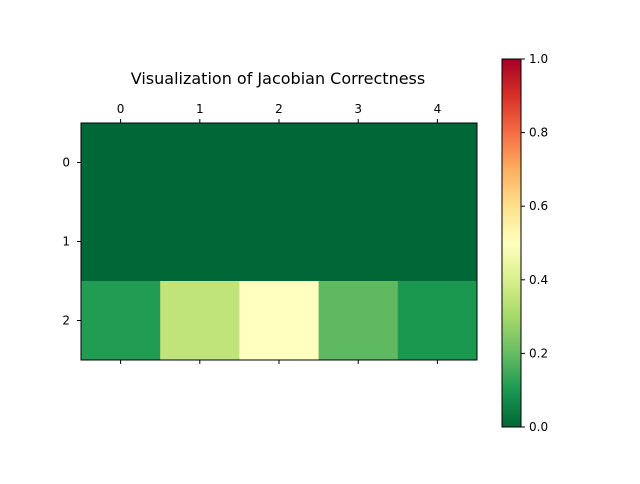 The image size is (640, 484). What do you see at coordinates (538, 59) in the screenshot?
I see `colorbar-tick-label: 1.0` at bounding box center [538, 59].